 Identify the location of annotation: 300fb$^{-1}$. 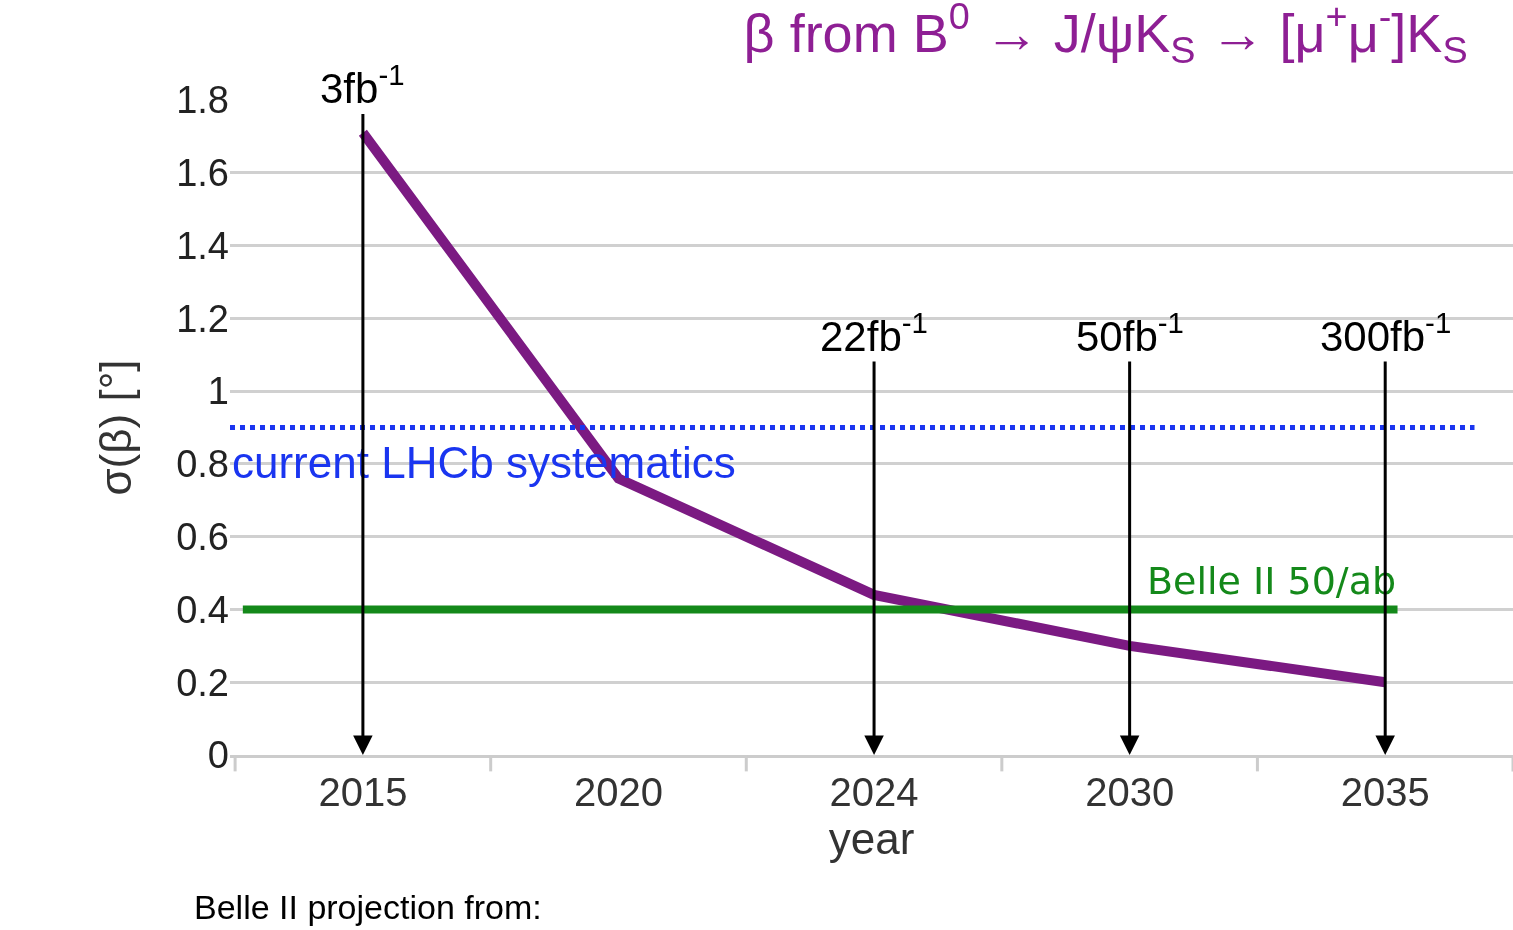
(1386, 333).